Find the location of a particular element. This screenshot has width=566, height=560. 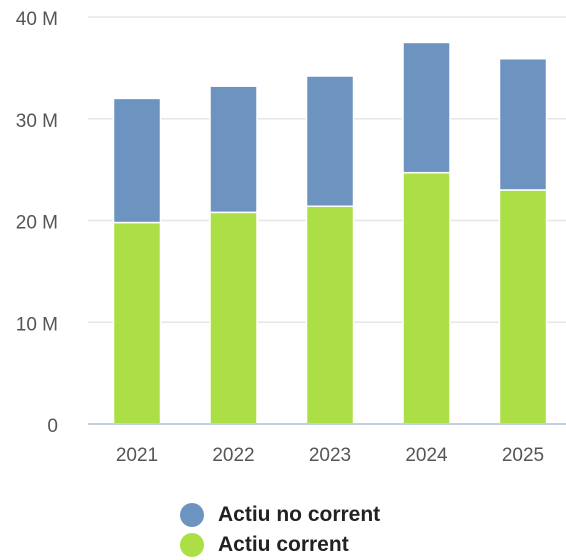

y-tick-label: 0 is located at coordinates (52, 426).